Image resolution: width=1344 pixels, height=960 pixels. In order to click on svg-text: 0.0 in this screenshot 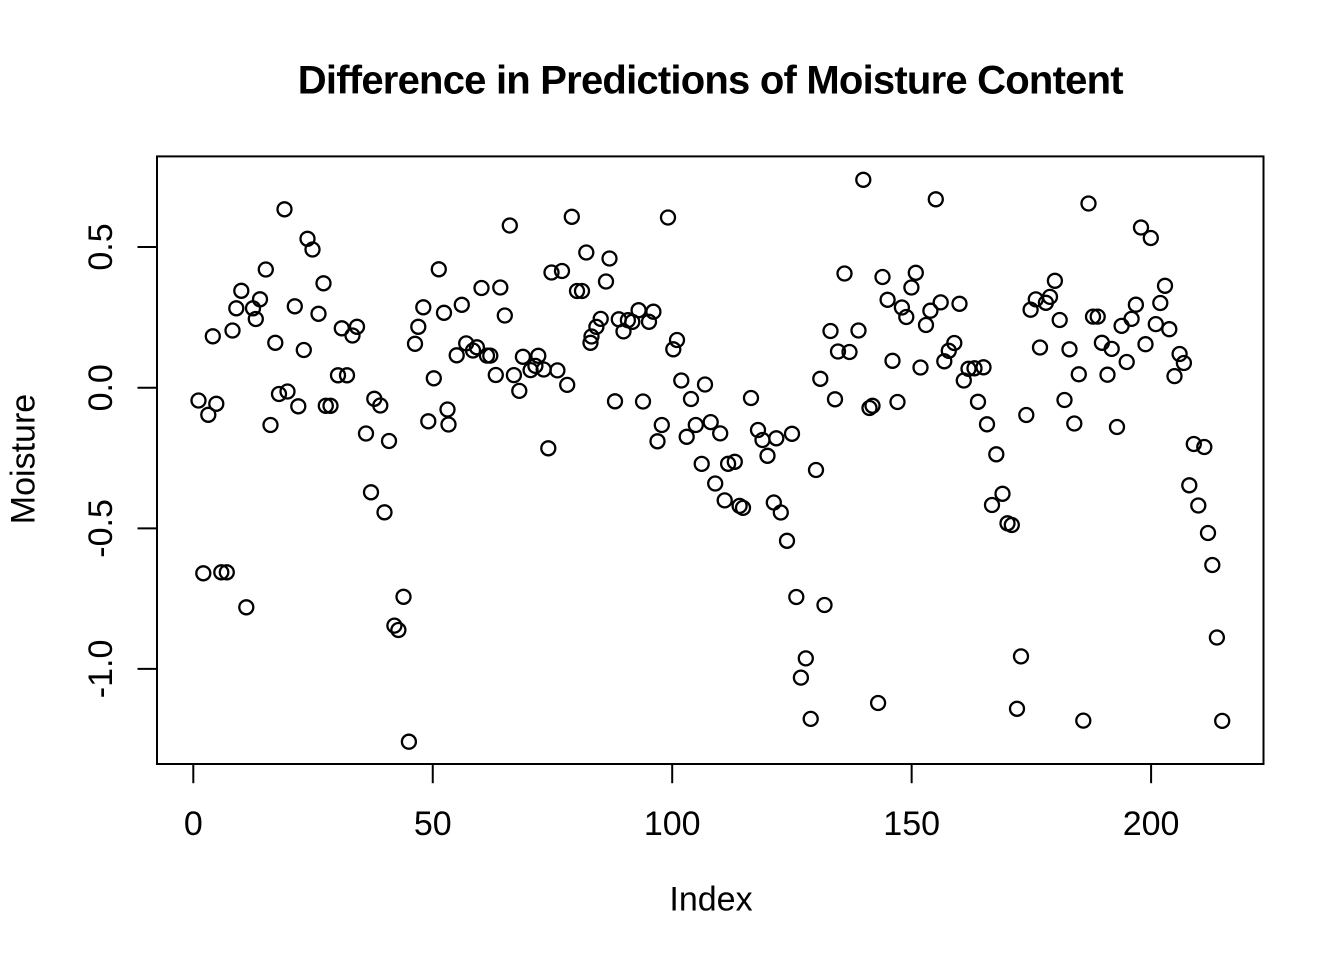, I will do `click(101, 387)`.